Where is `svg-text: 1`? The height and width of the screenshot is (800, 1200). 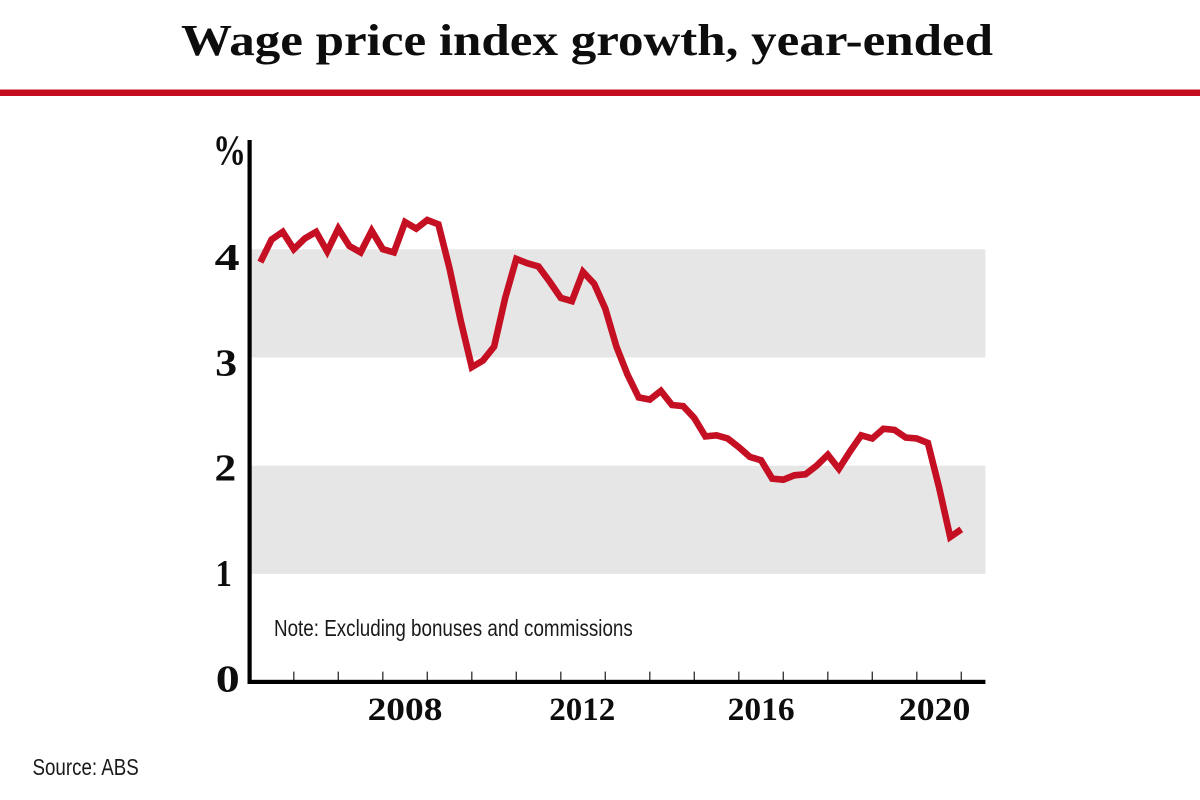 svg-text: 1 is located at coordinates (224, 574).